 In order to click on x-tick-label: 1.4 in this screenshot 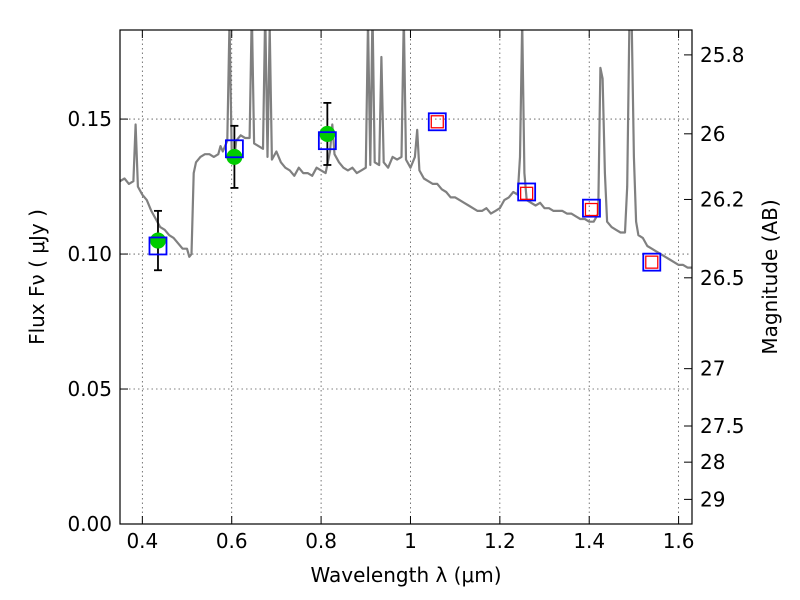, I will do `click(589, 541)`.